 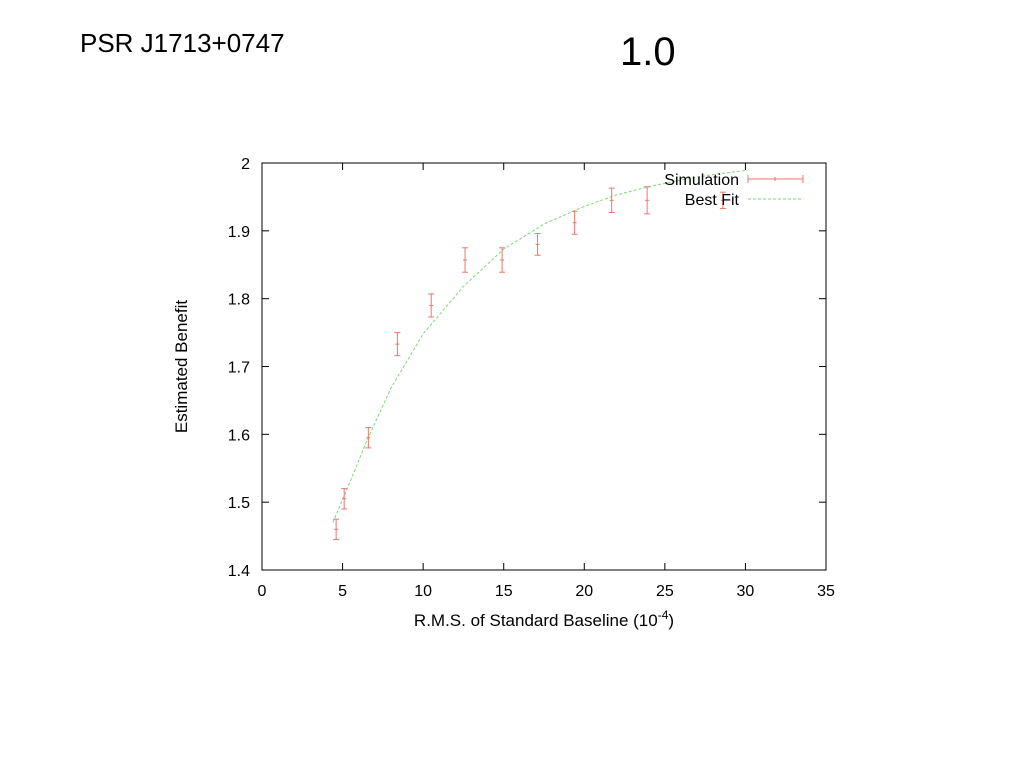 I want to click on x-tick-label: 5, so click(x=342, y=591).